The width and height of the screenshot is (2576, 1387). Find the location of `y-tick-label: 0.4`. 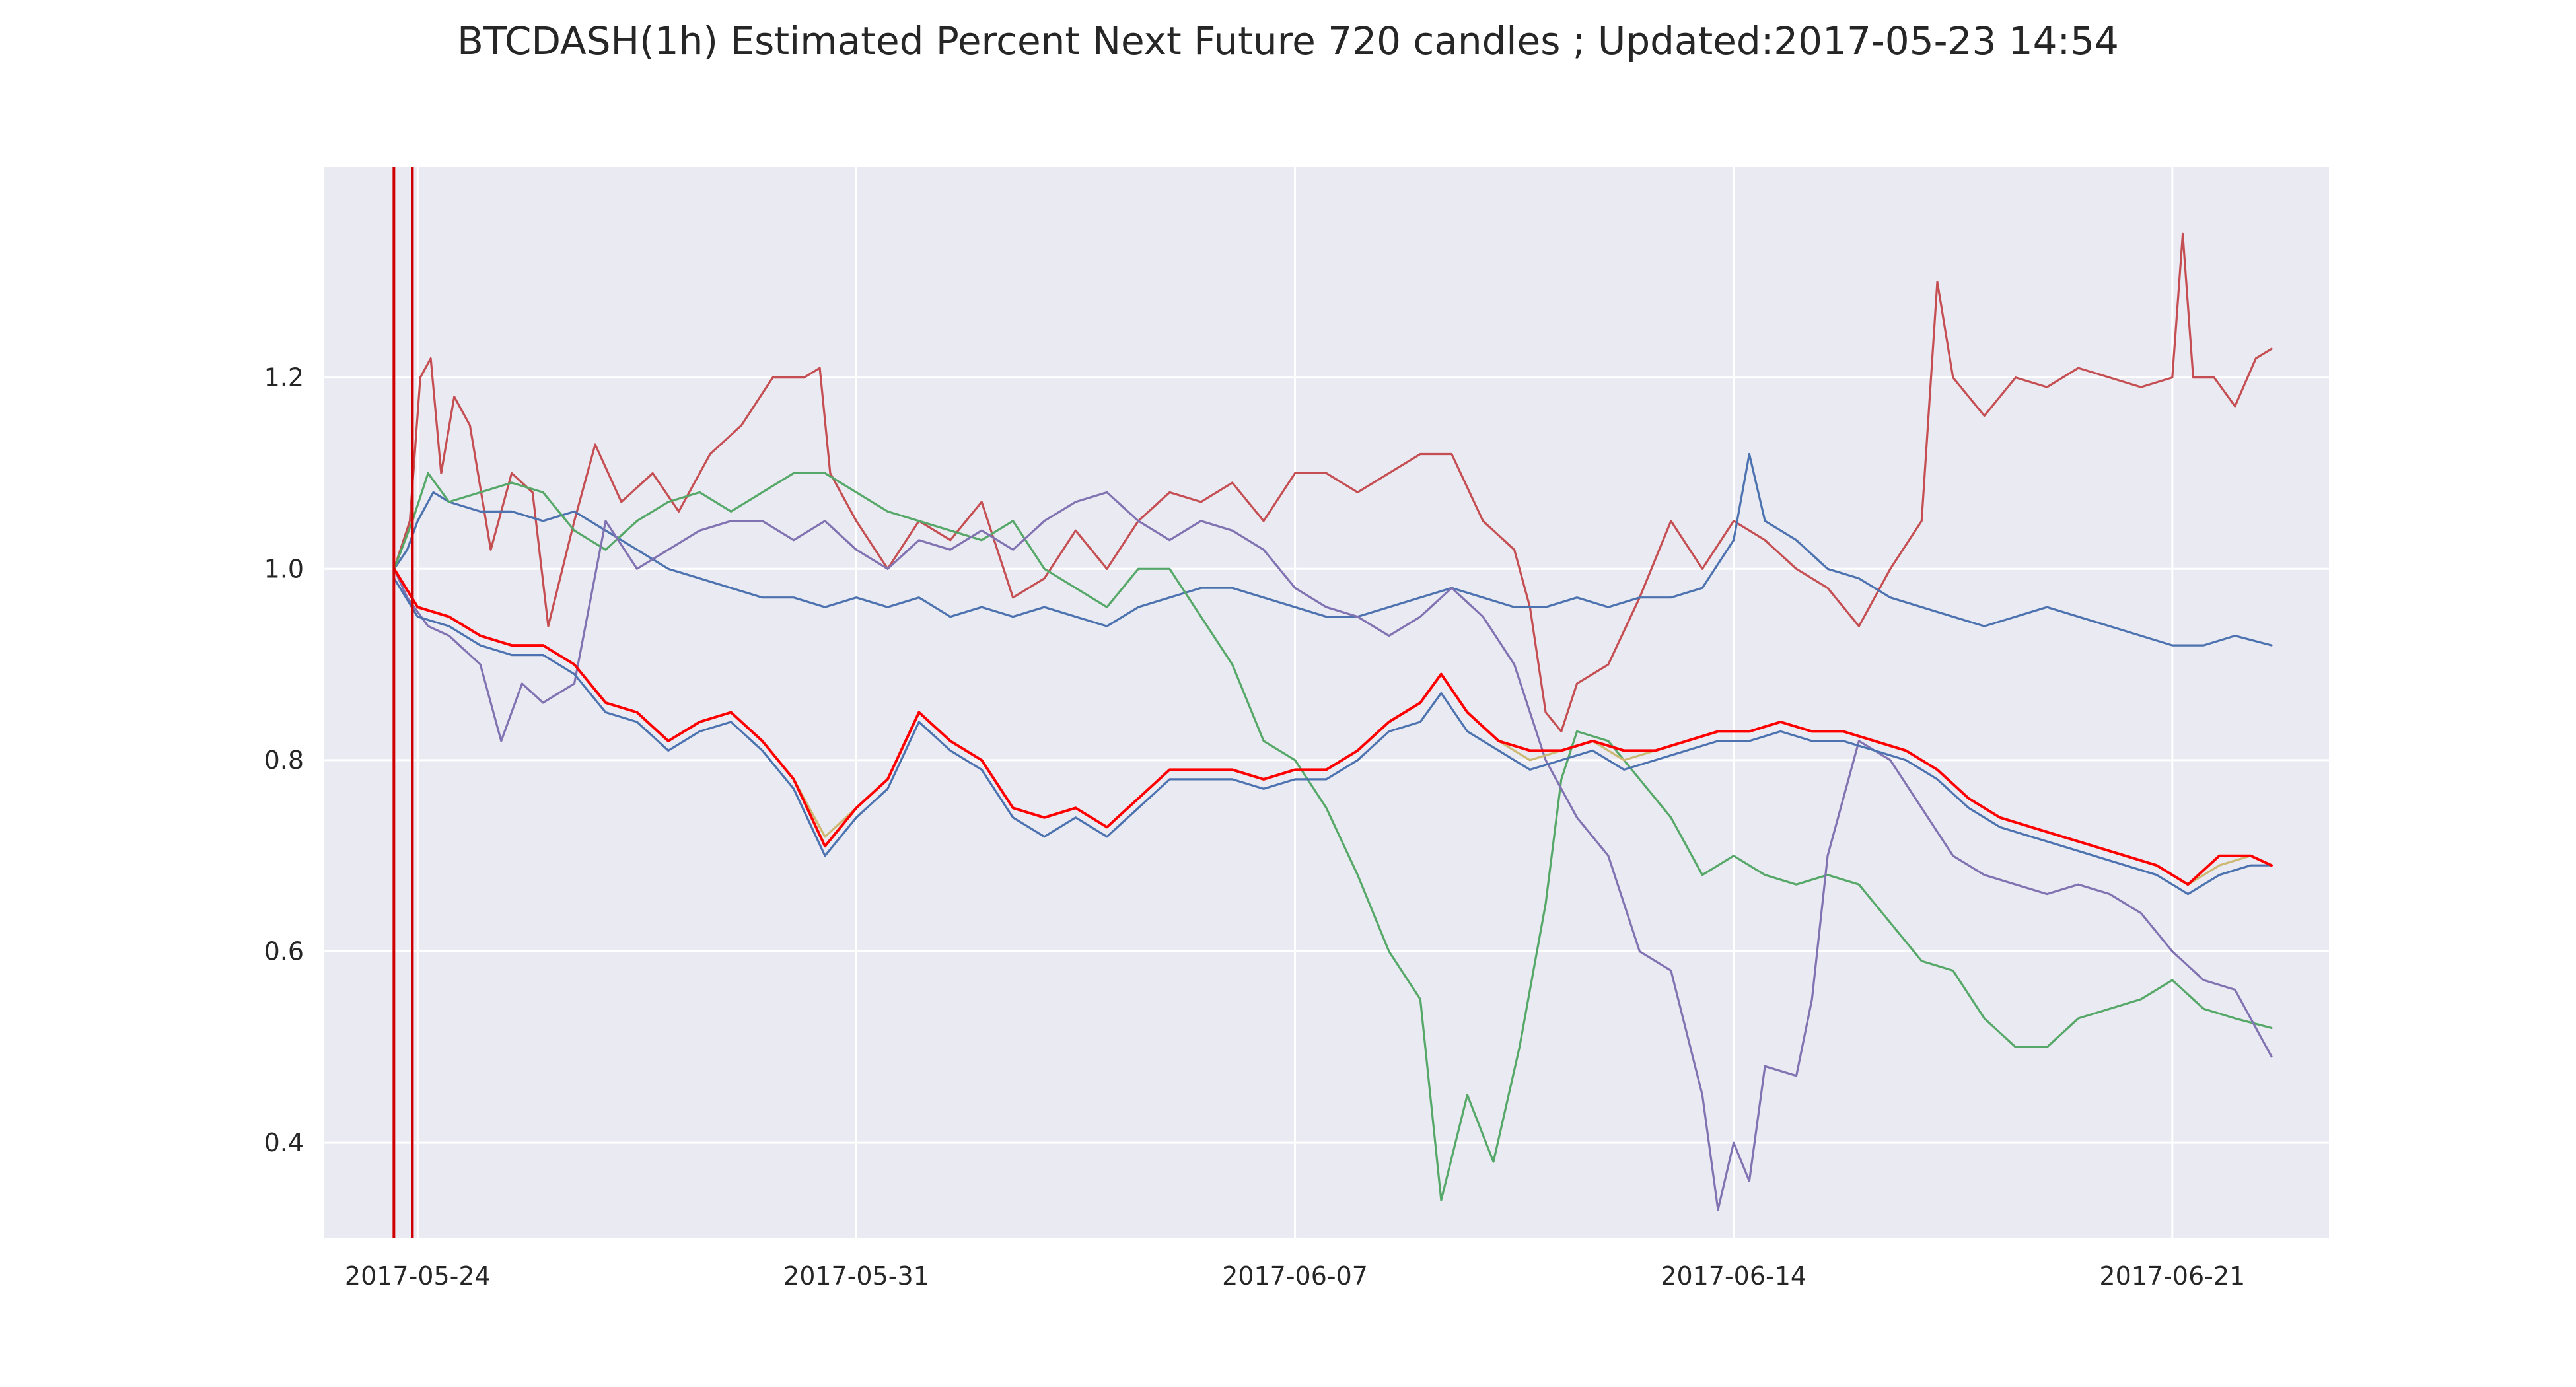

y-tick-label: 0.4 is located at coordinates (284, 1142).